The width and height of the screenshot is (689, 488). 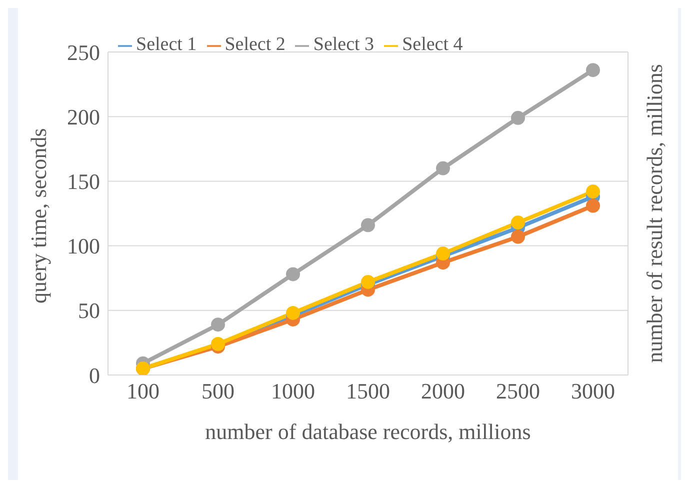 I want to click on y-tick-label: 50, so click(x=89, y=311).